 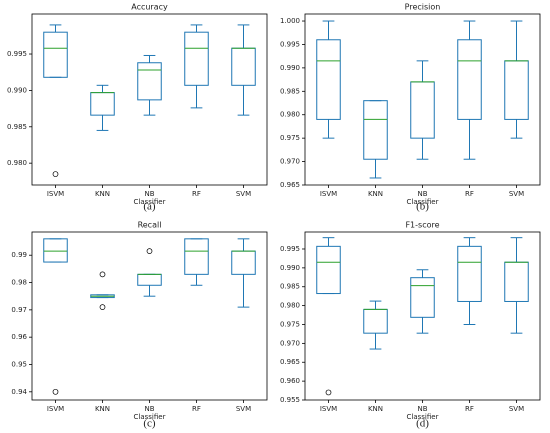 I want to click on panel-label: (d), so click(x=422, y=424).